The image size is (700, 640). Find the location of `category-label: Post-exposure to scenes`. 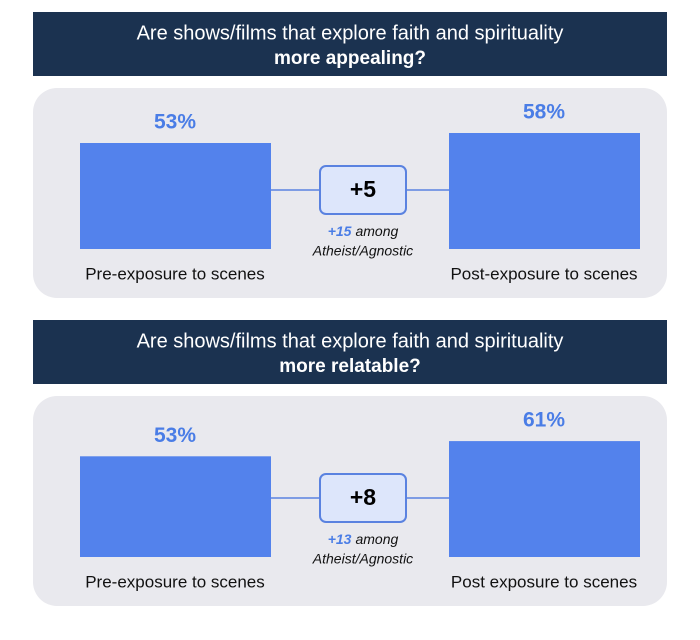

category-label: Post-exposure to scenes is located at coordinates (543, 273).